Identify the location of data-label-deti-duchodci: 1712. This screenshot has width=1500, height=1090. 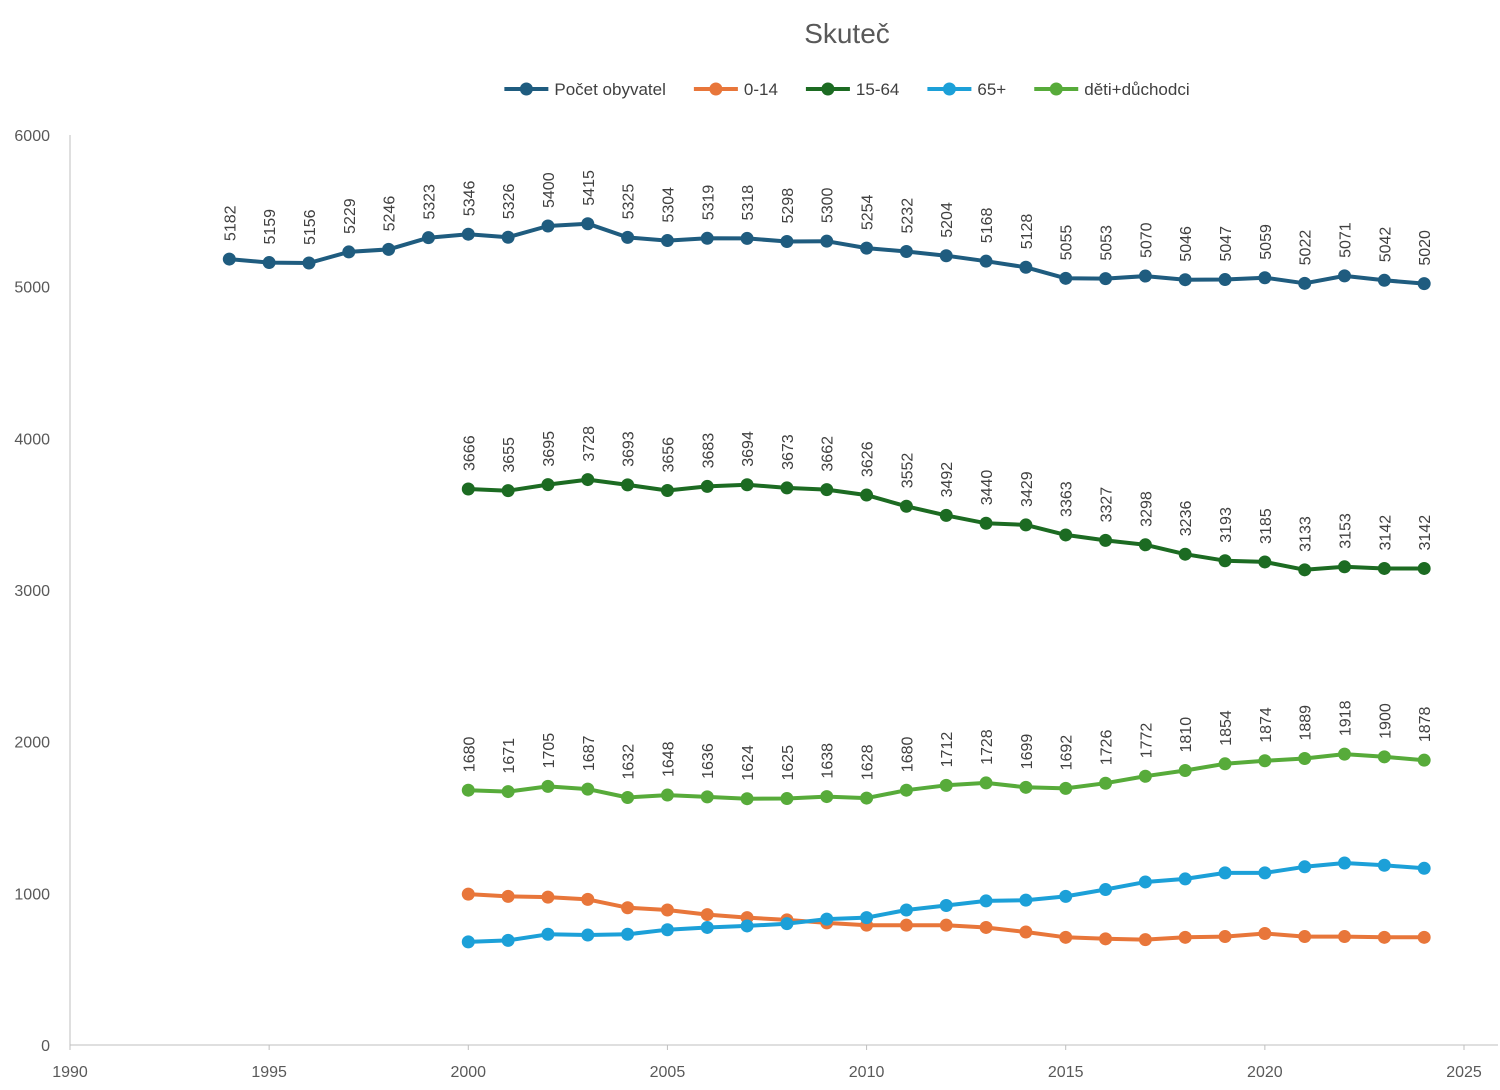
(947, 750).